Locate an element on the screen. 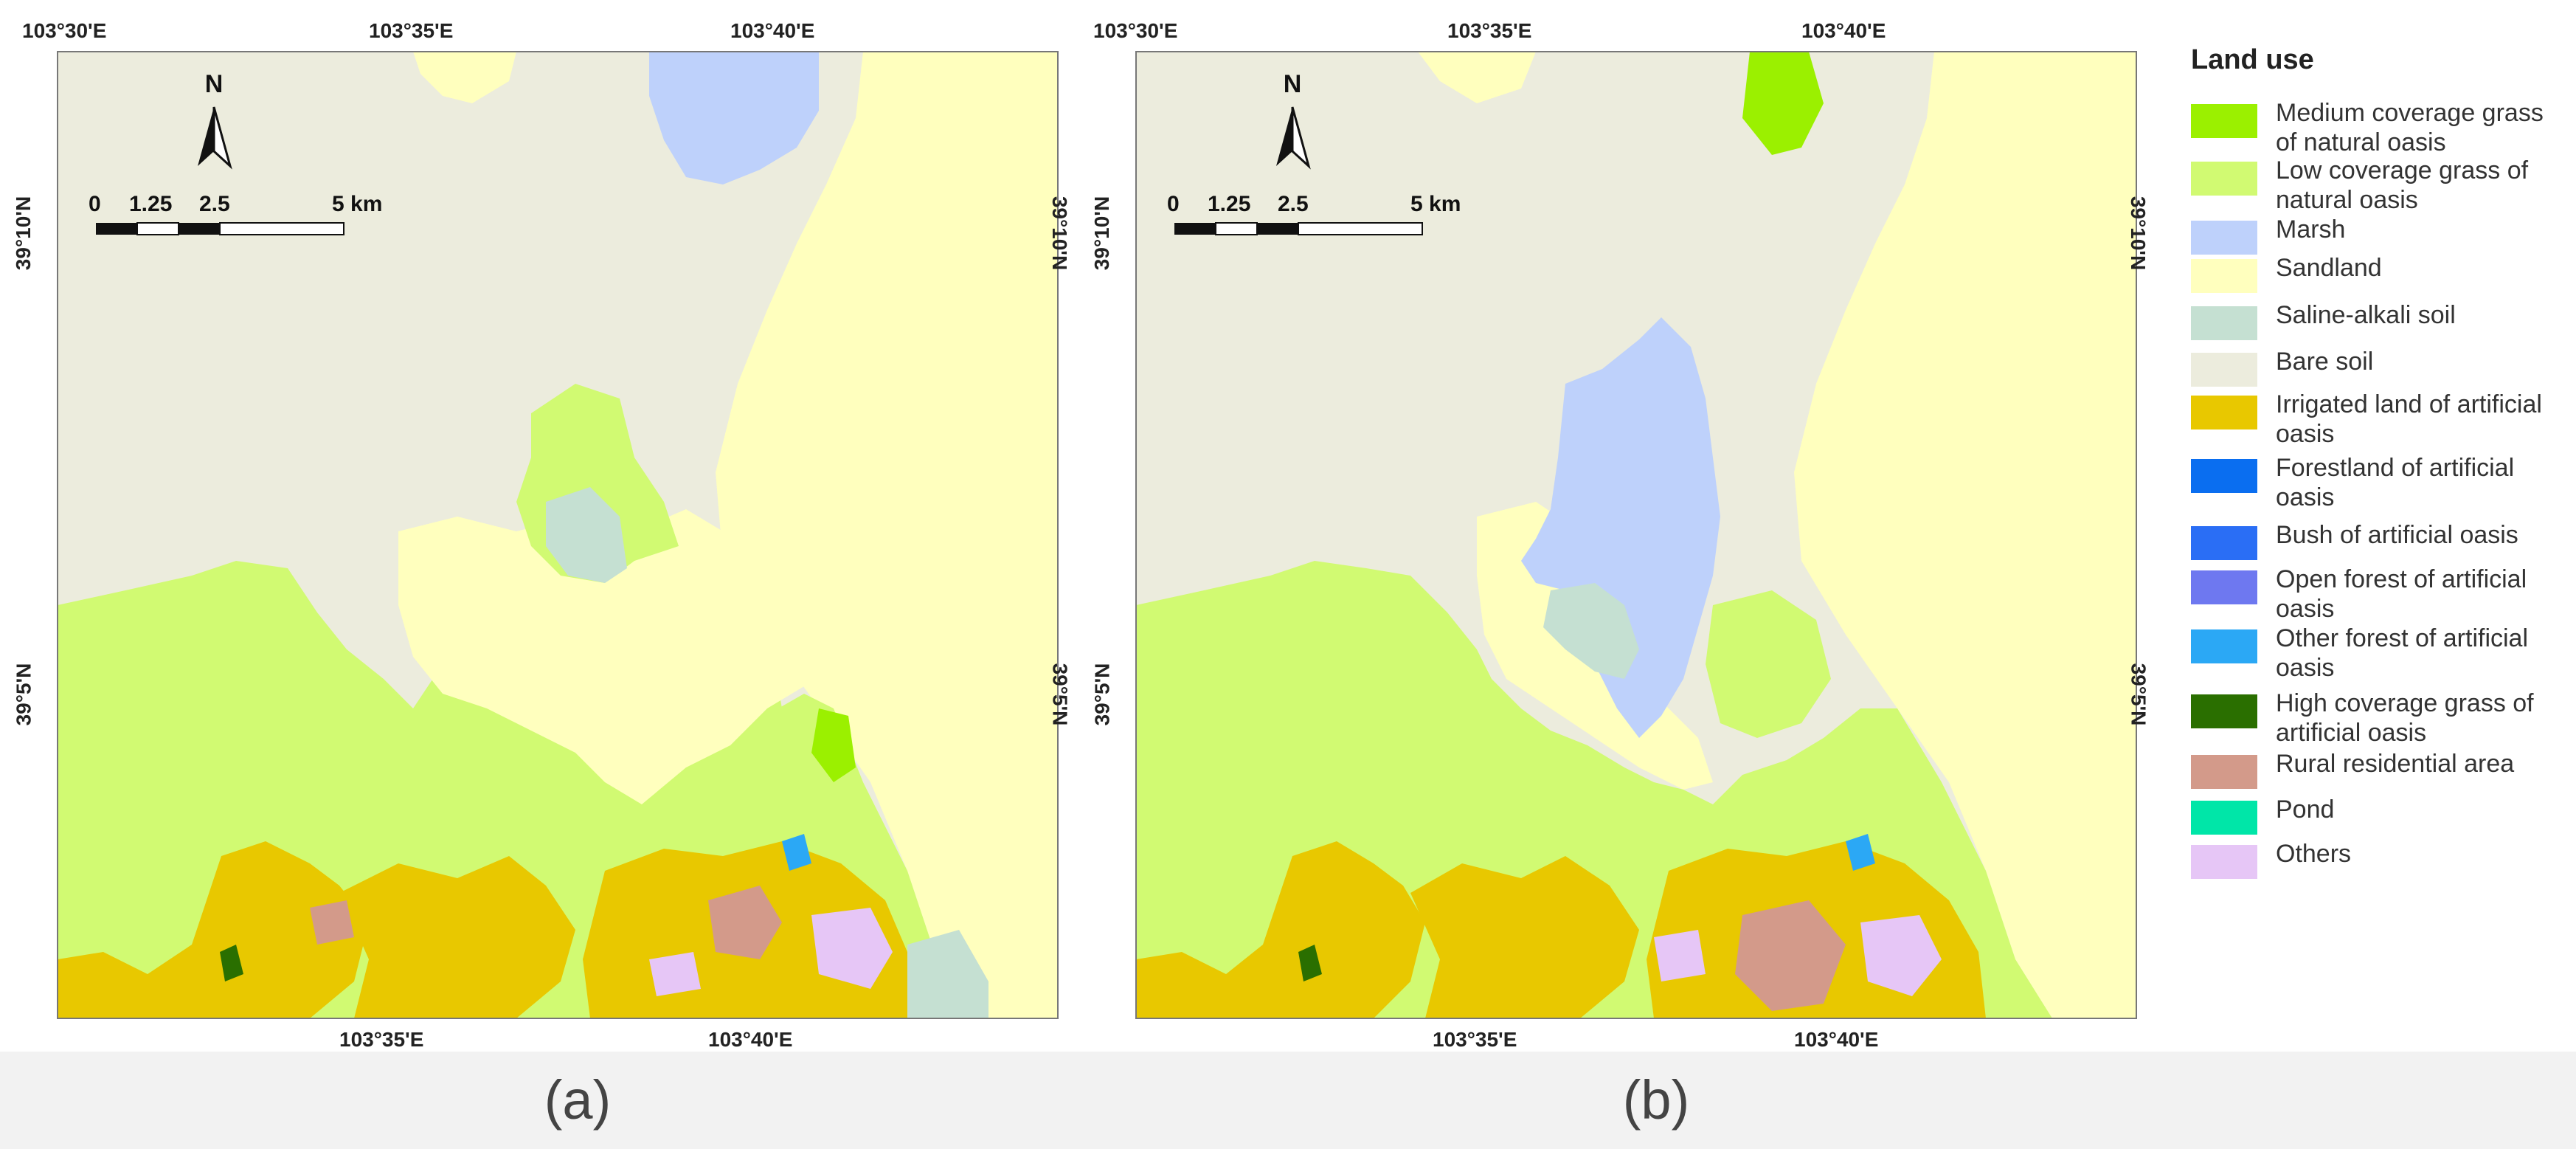 This screenshot has width=2576, height=1149. legend-label: Sandland is located at coordinates (2329, 268).